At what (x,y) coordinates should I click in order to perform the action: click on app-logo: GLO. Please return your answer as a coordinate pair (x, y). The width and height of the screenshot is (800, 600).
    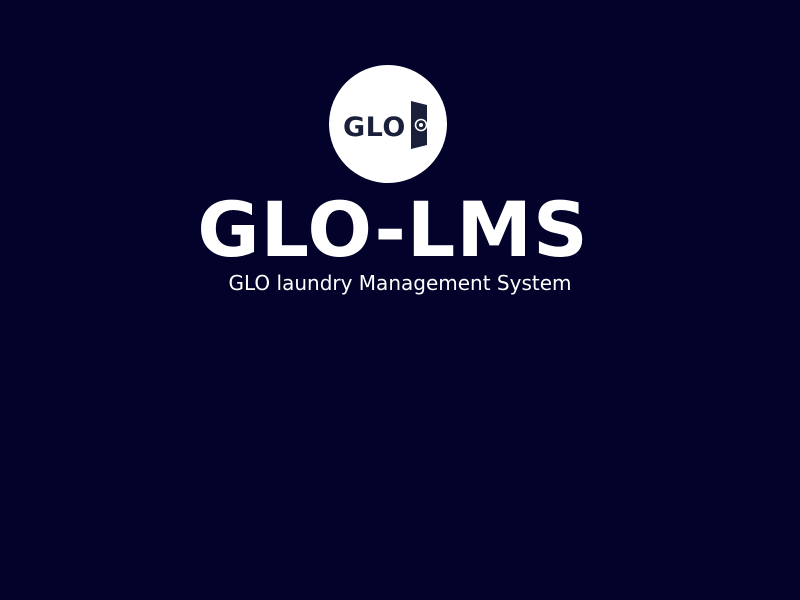
    Looking at the image, I should click on (388, 124).